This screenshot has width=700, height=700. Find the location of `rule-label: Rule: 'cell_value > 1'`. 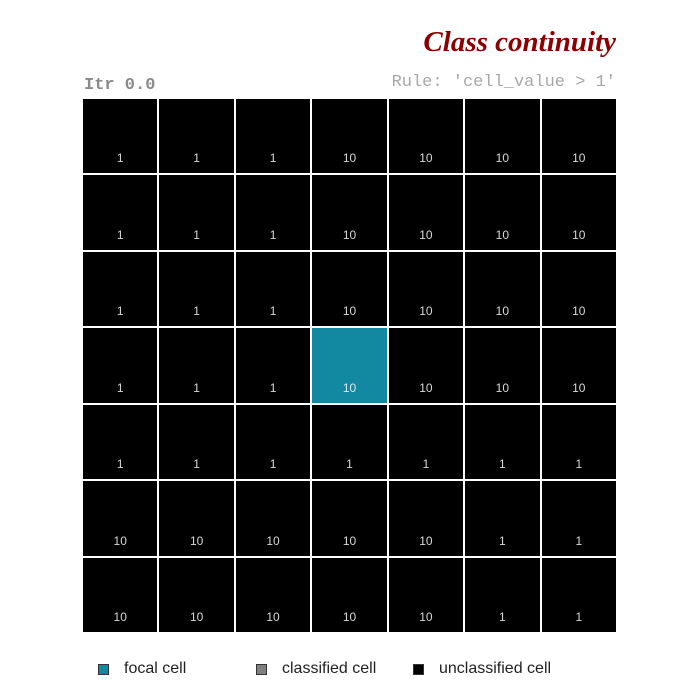

rule-label: Rule: 'cell_value > 1' is located at coordinates (503, 82).